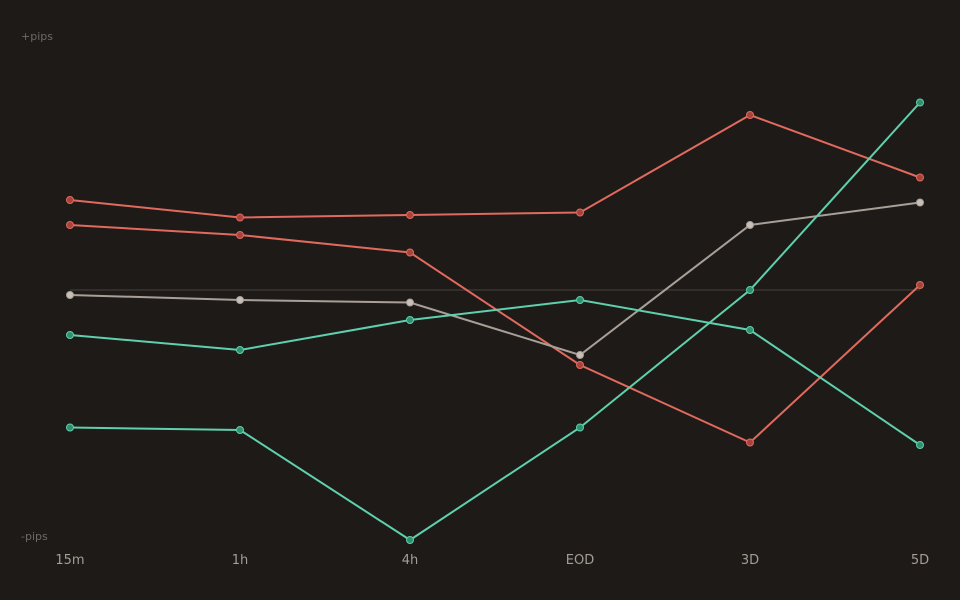 Image resolution: width=960 pixels, height=600 pixels. What do you see at coordinates (34, 536) in the screenshot?
I see `y-axis-bottom-label: -pips` at bounding box center [34, 536].